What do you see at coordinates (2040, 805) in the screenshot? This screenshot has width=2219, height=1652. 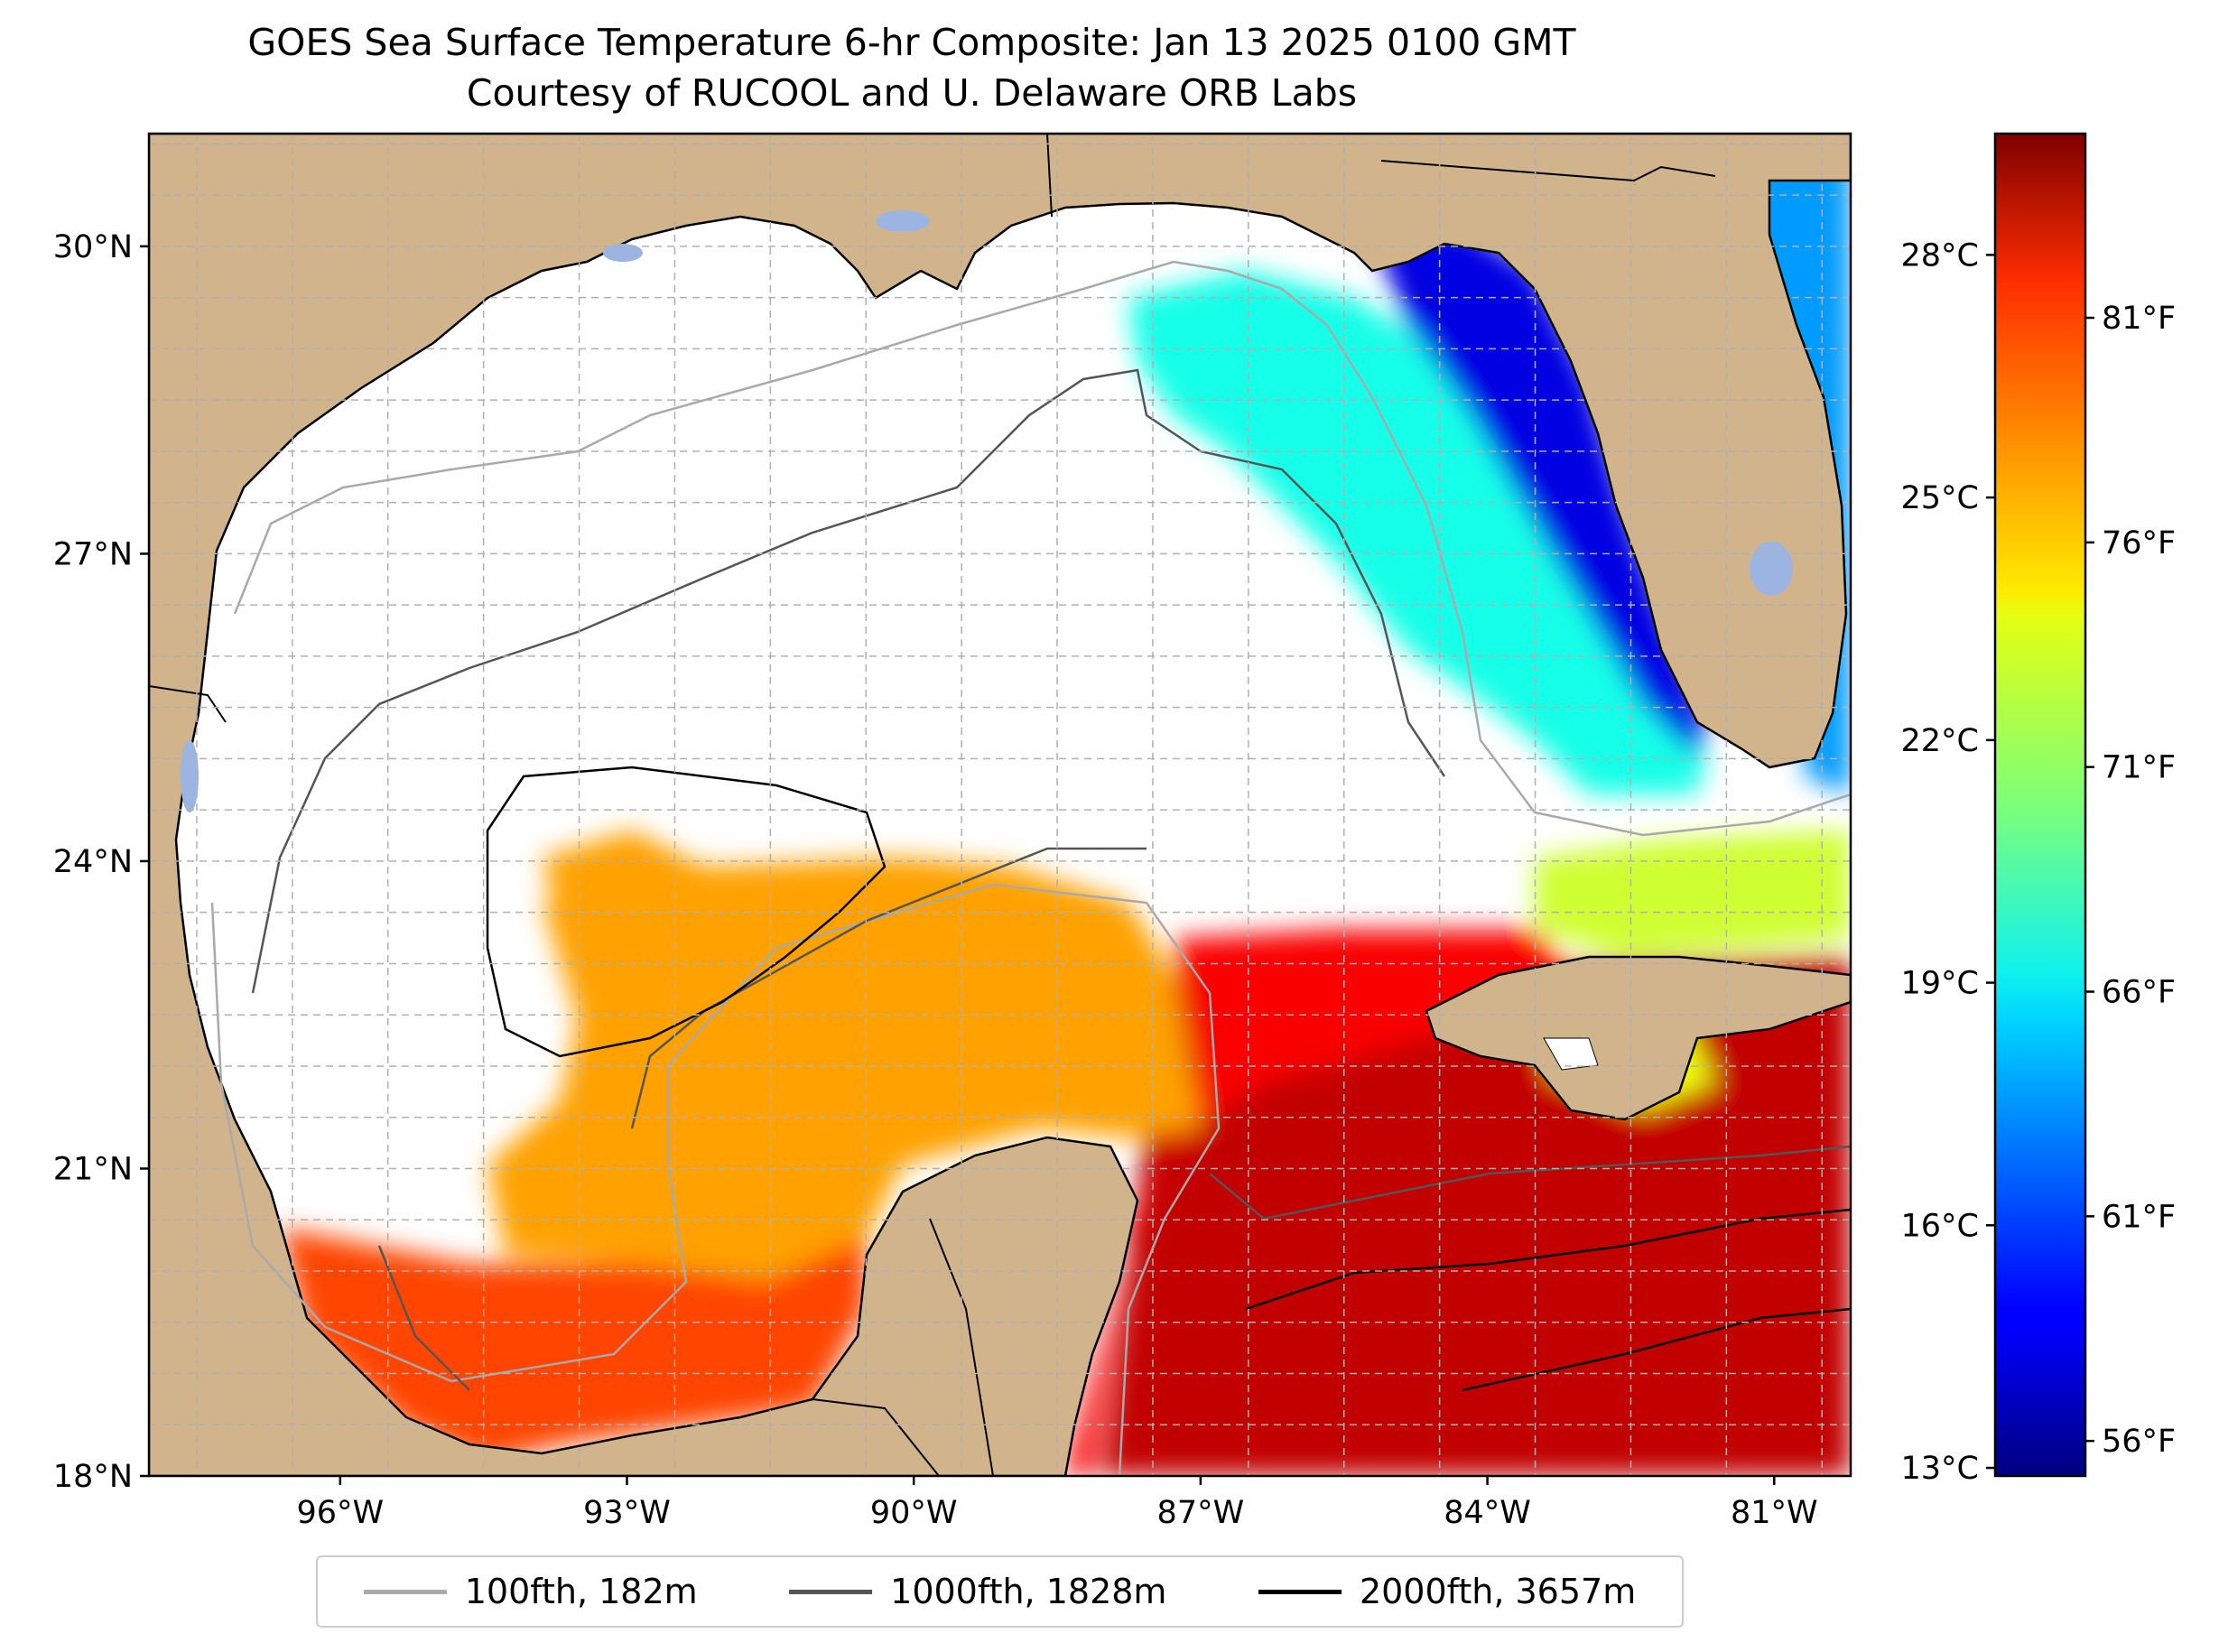 I see `colorbar-gradient` at bounding box center [2040, 805].